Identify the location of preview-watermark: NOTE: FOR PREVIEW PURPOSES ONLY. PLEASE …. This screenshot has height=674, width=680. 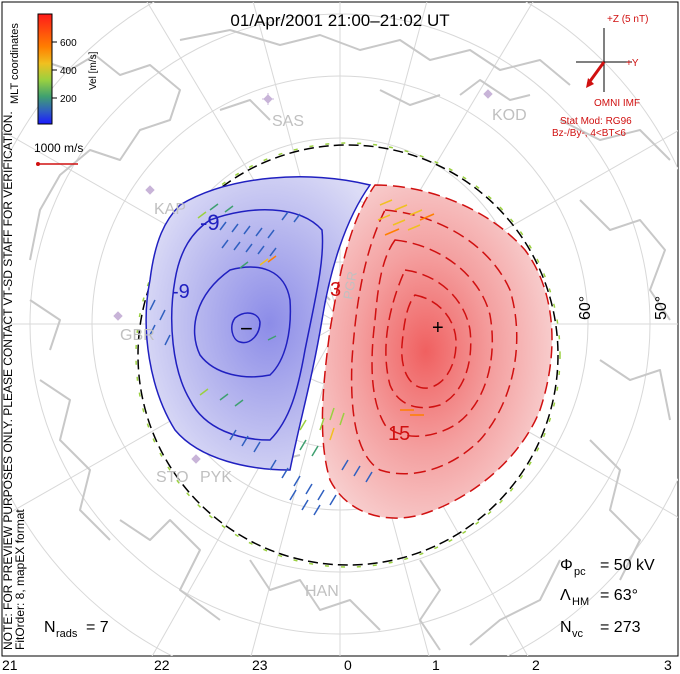
(8, 380).